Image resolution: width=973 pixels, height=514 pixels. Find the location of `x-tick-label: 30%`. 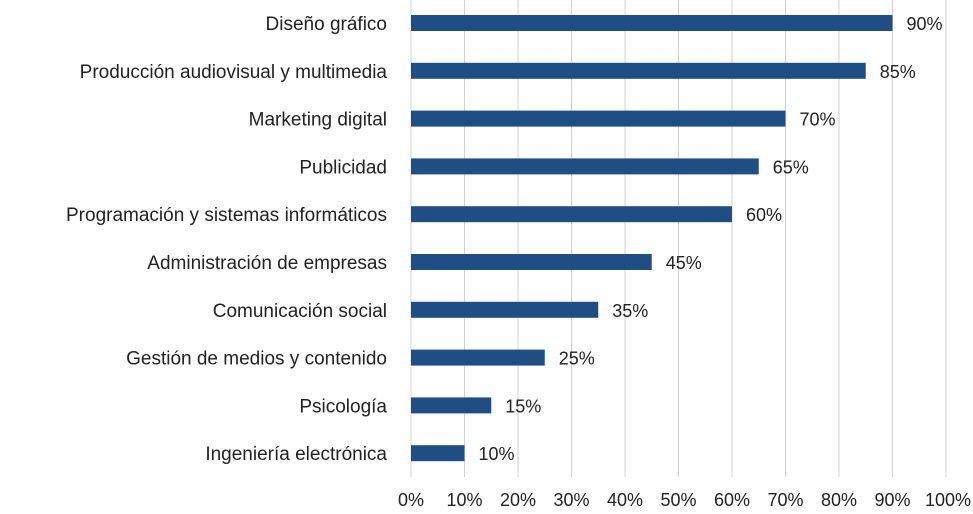

x-tick-label: 30% is located at coordinates (571, 500).